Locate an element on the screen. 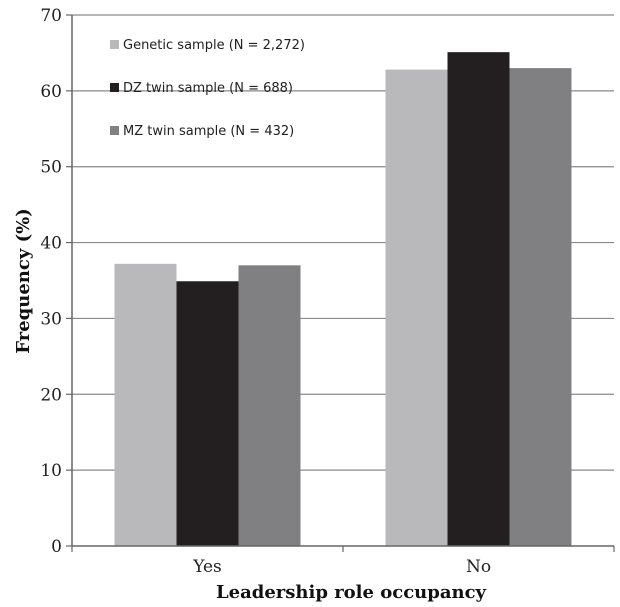 The image size is (620, 607). x-ticks: Yes No is located at coordinates (343, 561).